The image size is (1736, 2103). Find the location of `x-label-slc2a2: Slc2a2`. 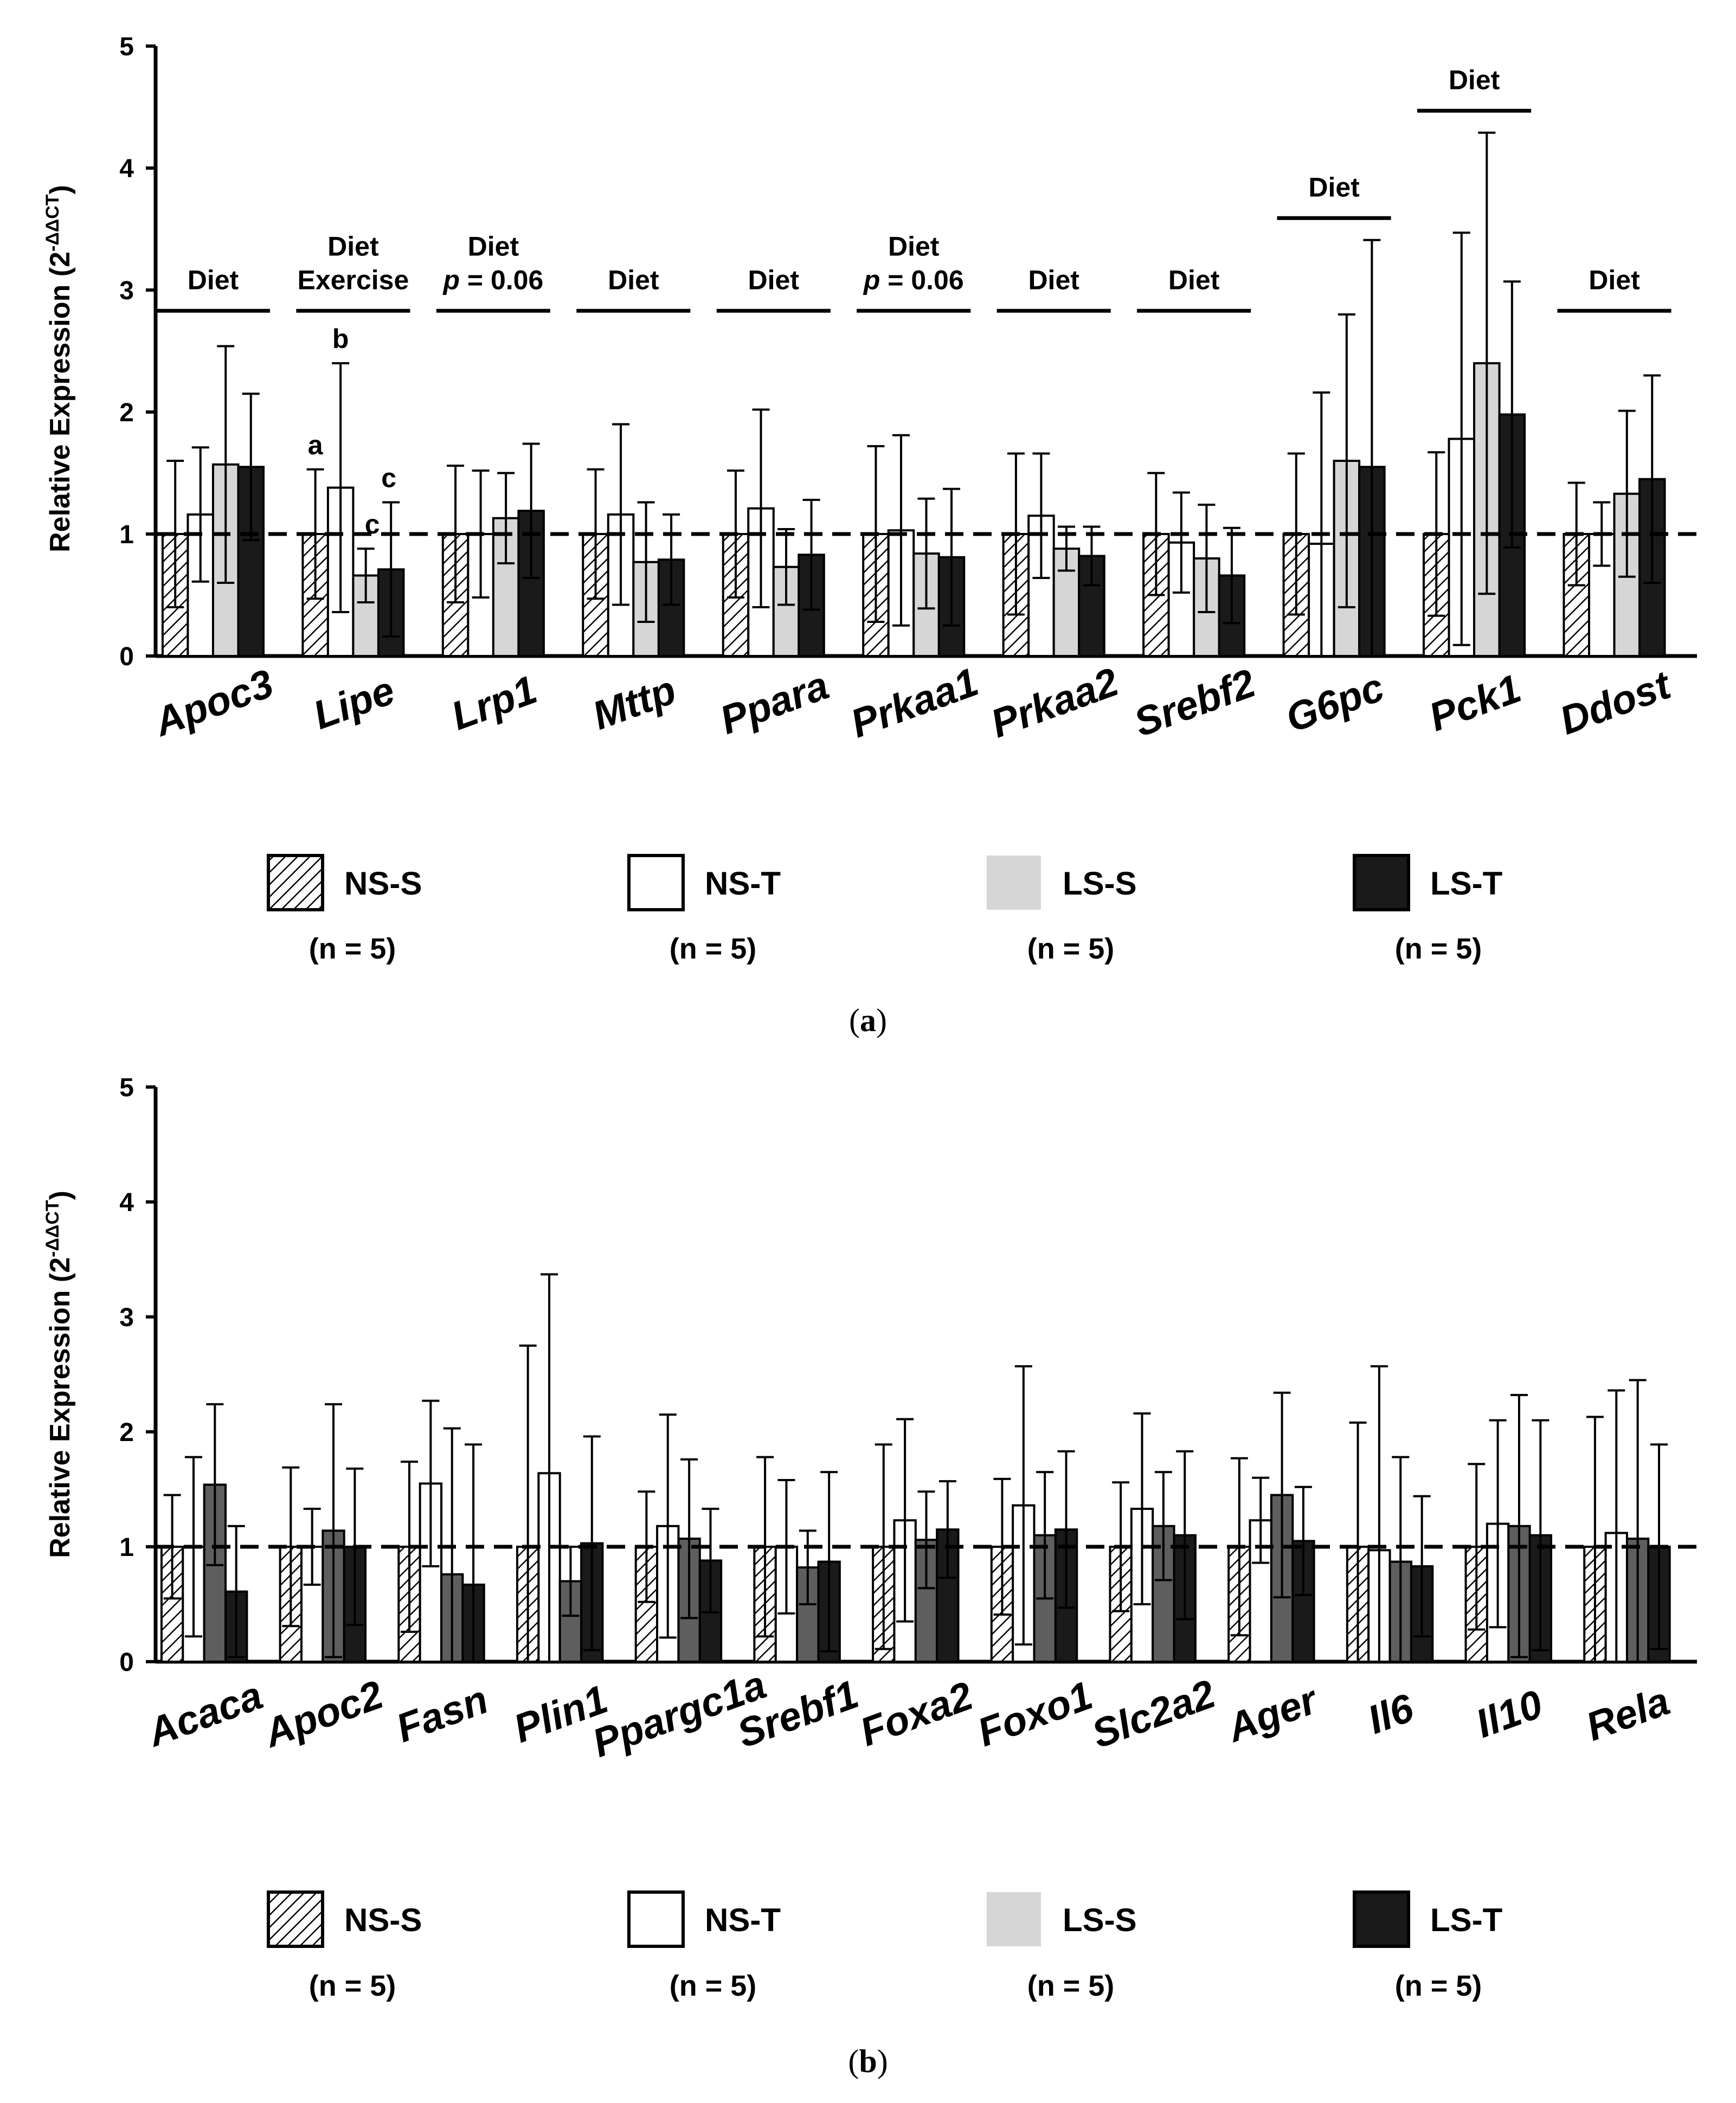

x-label-slc2a2: Slc2a2 is located at coordinates (1153, 1714).